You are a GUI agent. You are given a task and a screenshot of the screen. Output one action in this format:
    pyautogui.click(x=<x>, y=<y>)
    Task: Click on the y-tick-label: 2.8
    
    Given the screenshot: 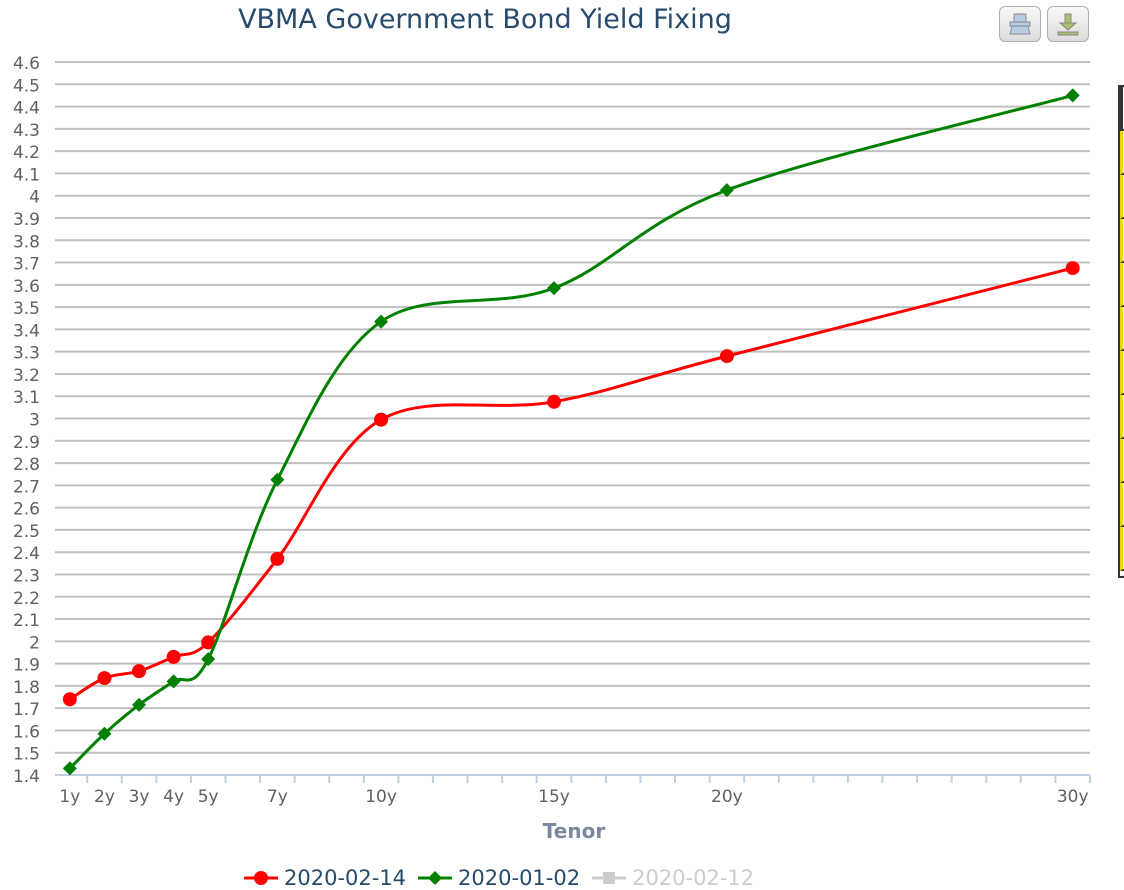 What is the action you would take?
    pyautogui.click(x=26, y=465)
    